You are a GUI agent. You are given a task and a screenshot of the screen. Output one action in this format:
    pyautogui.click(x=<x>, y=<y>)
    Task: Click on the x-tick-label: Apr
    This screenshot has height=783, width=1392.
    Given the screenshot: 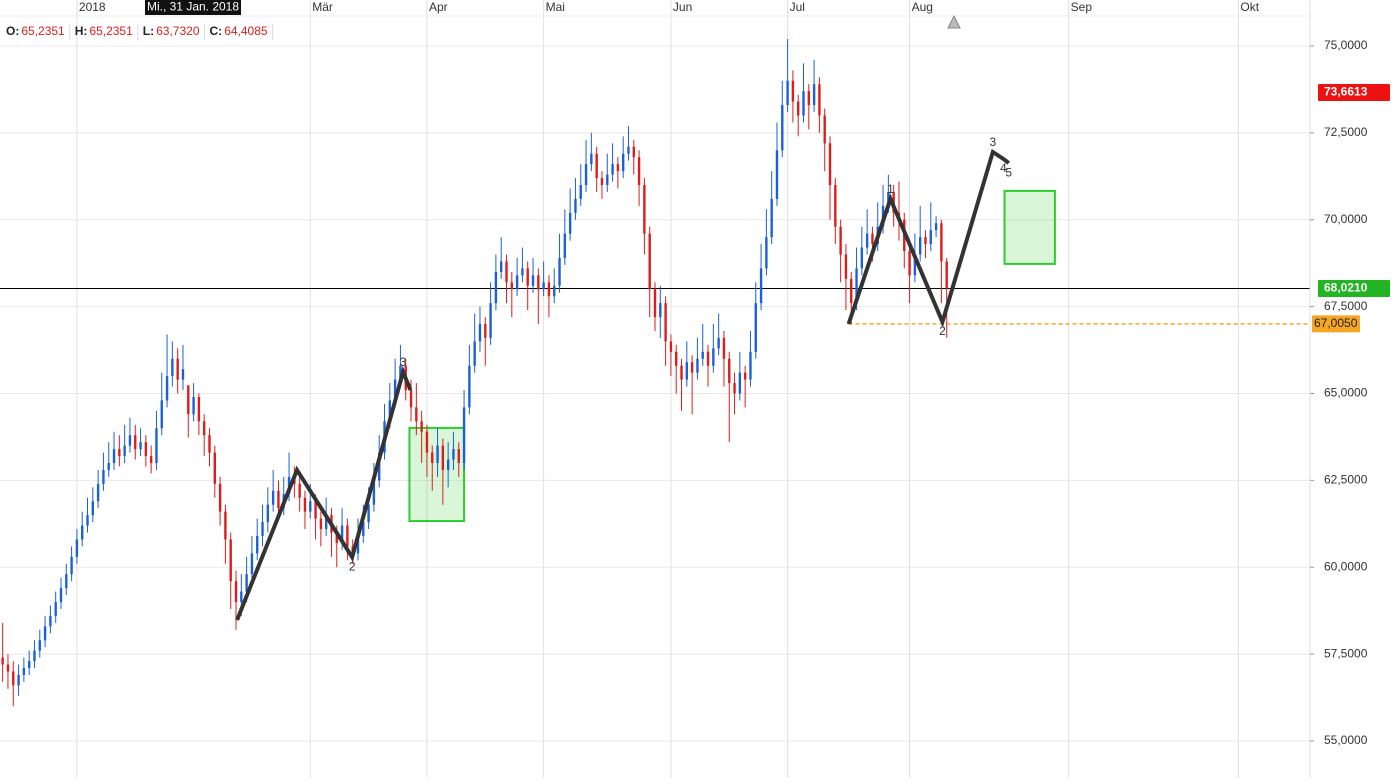 What is the action you would take?
    pyautogui.click(x=438, y=7)
    